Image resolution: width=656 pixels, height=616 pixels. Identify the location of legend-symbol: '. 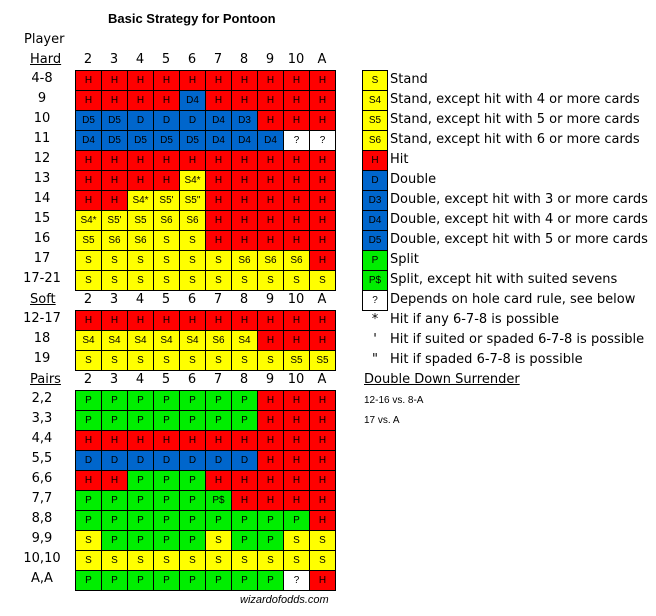
(375, 339).